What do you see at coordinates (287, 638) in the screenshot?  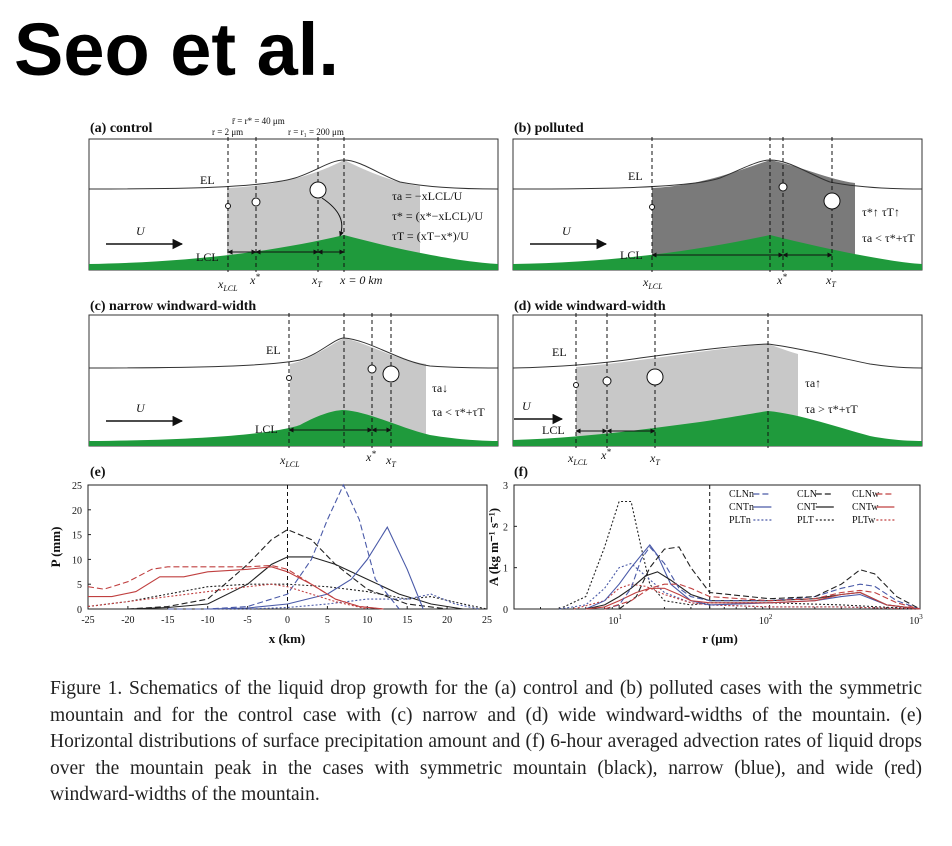 I see `chart-e-xlabel: x (km)` at bounding box center [287, 638].